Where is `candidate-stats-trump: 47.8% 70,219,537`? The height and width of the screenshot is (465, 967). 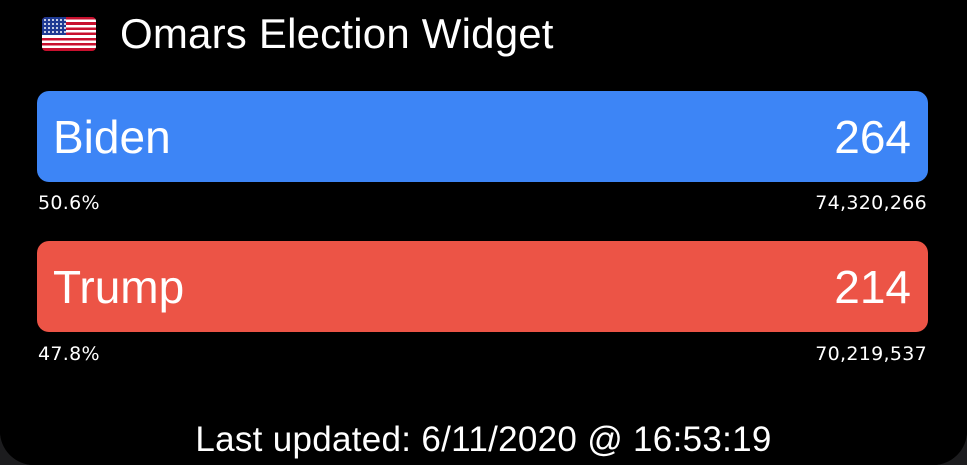
candidate-stats-trump: 47.8% 70,219,537 is located at coordinates (482, 354).